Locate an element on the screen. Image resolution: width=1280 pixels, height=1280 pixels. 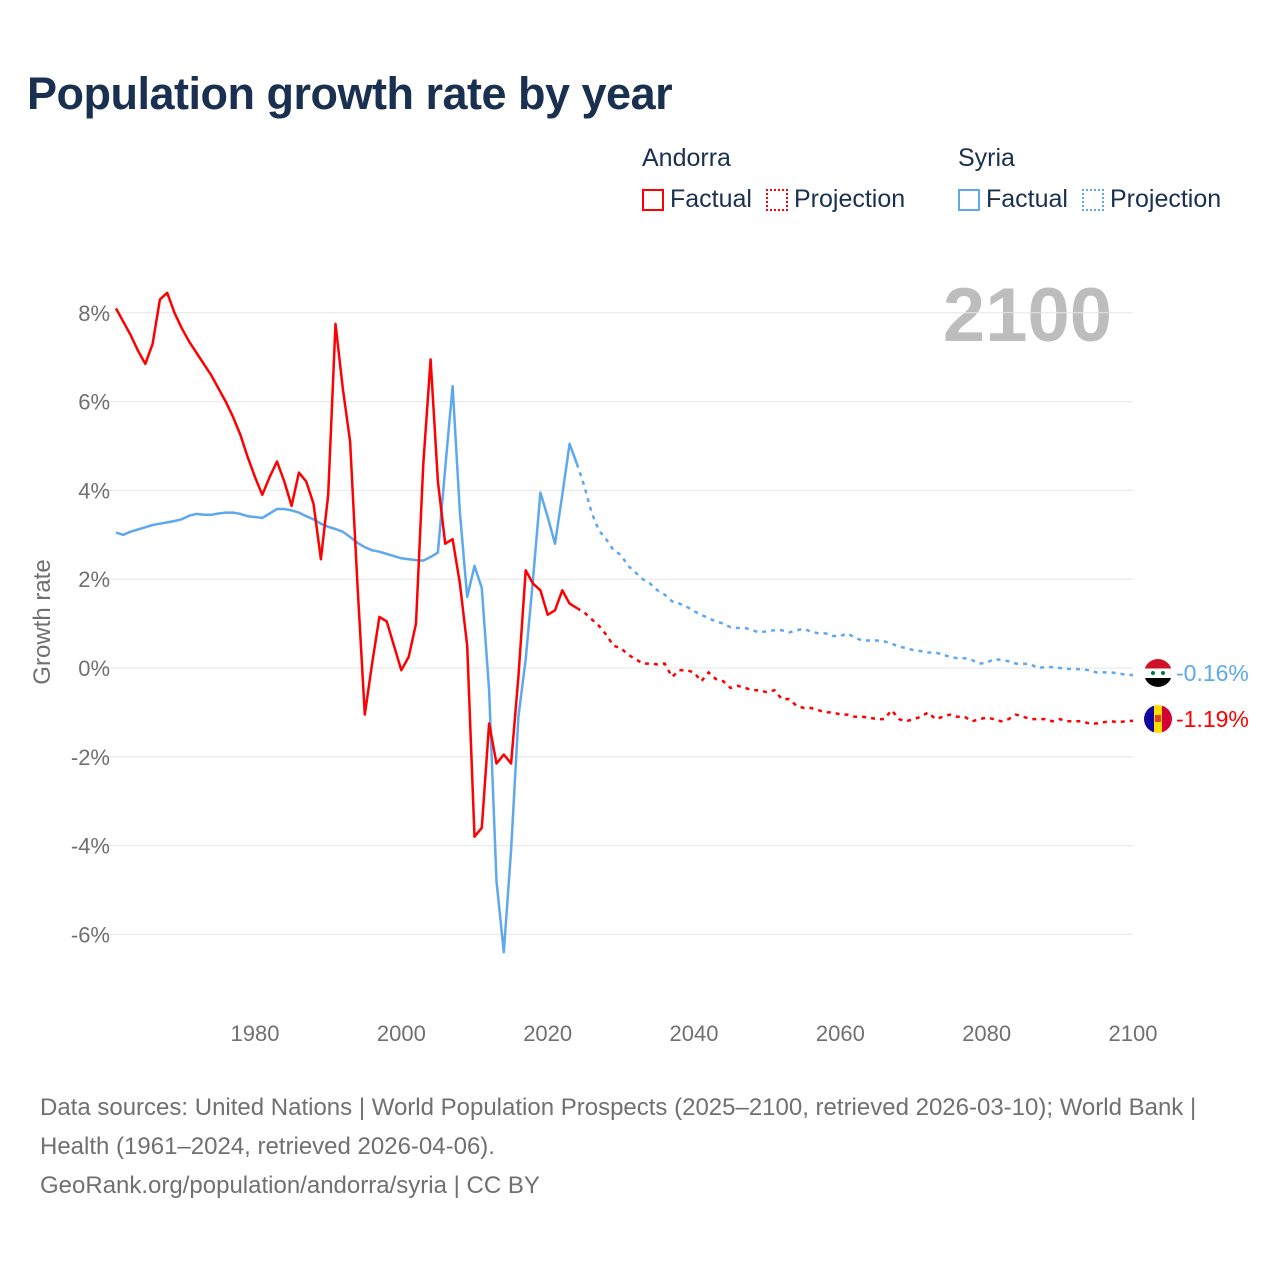
x-tick-label: 2040 is located at coordinates (694, 1033).